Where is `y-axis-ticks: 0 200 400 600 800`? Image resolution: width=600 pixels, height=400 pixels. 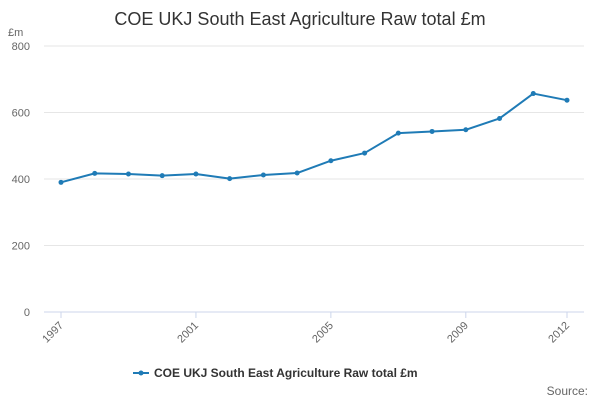
y-axis-ticks: 0 200 400 600 800 is located at coordinates (21, 180).